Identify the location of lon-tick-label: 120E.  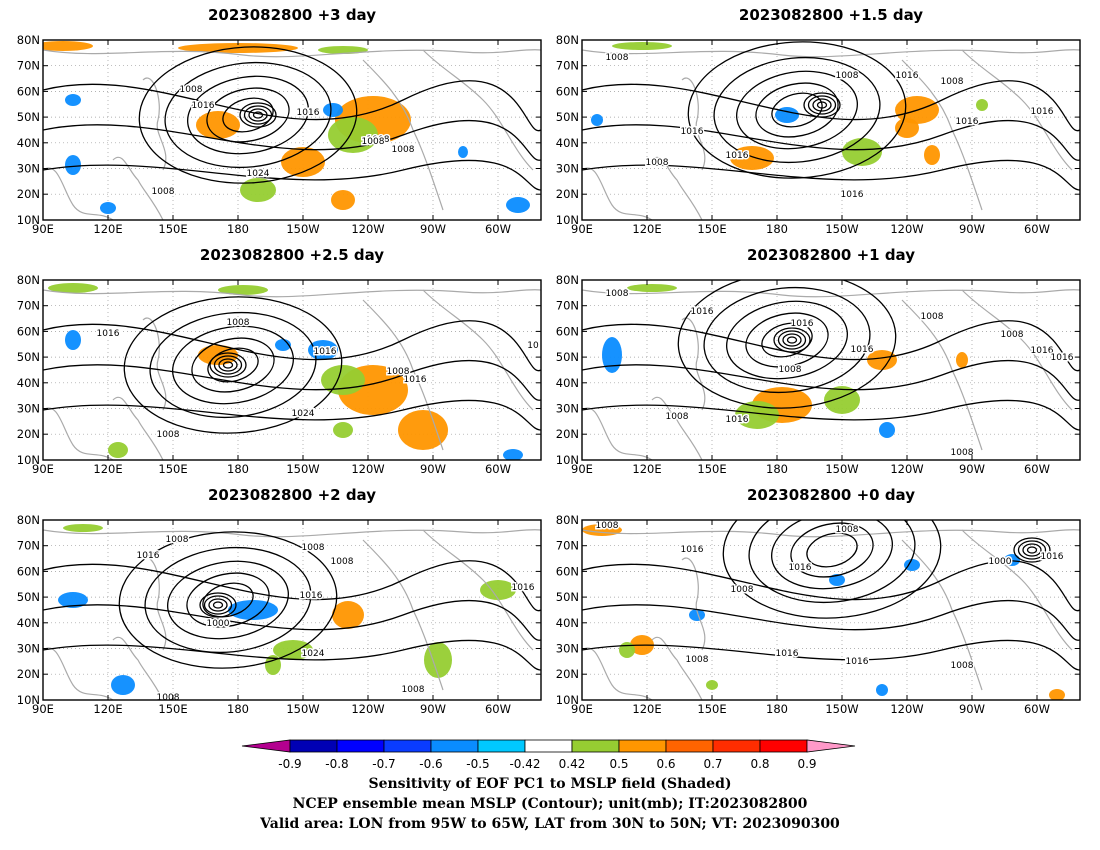
(107, 229).